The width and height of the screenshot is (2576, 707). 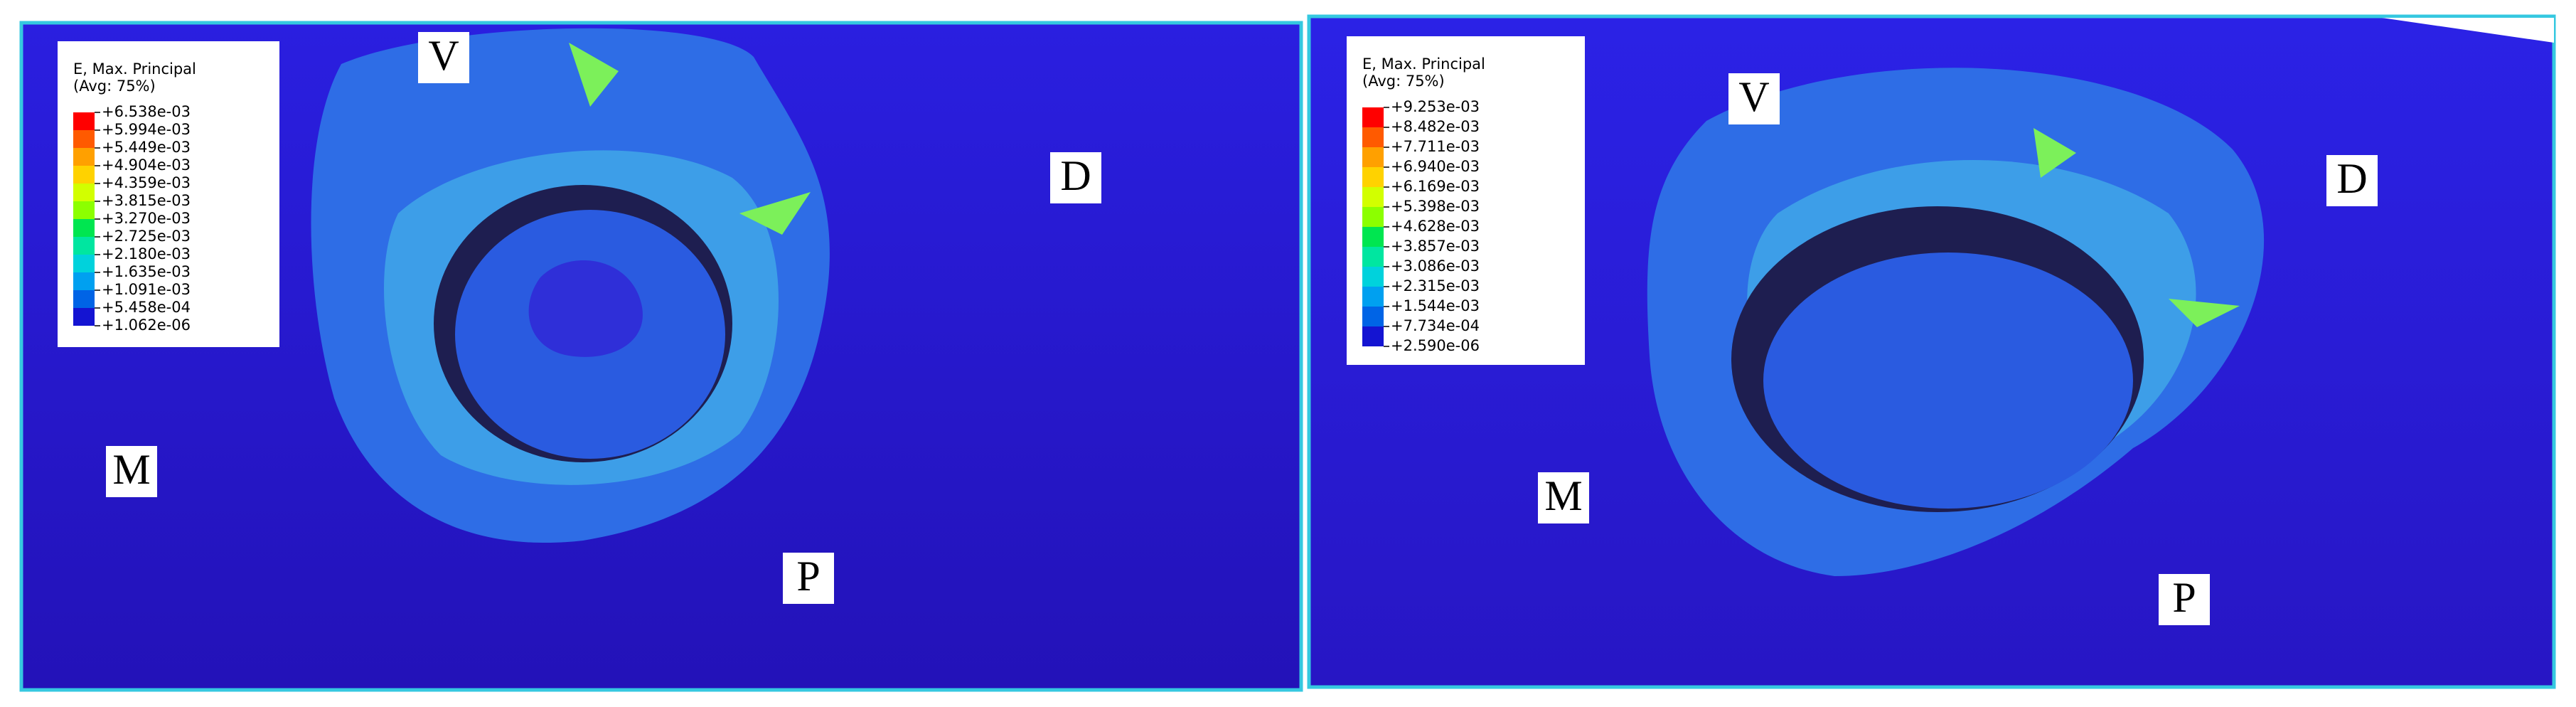 I want to click on legend-level: +5.994e-03, so click(x=146, y=129).